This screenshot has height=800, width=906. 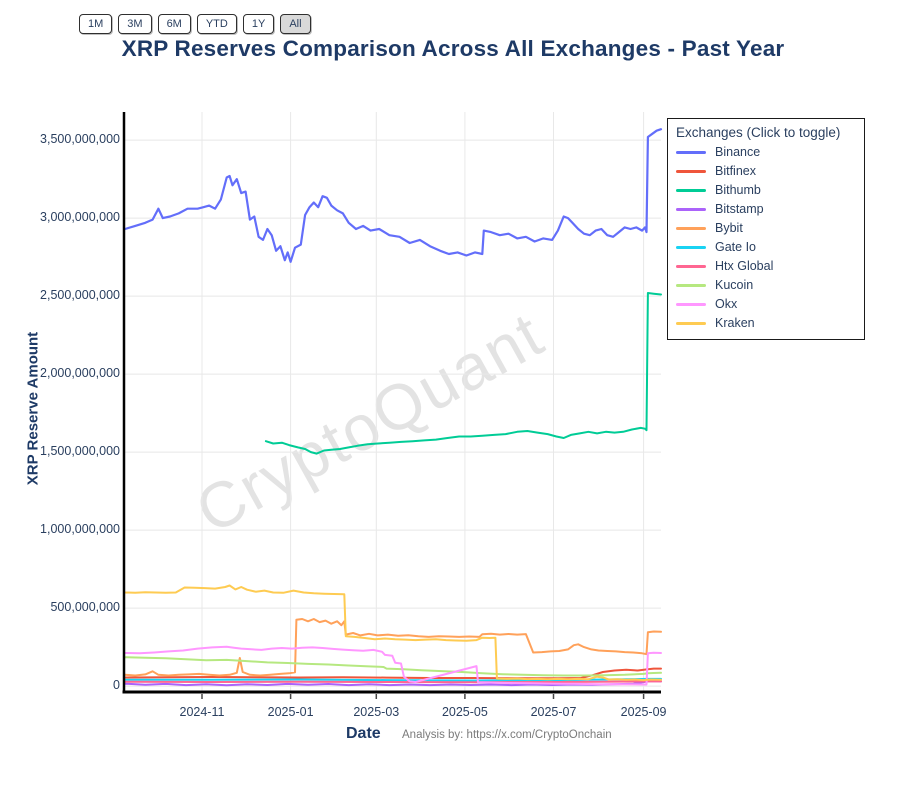 What do you see at coordinates (766, 209) in the screenshot?
I see `legend-item-bitstamp: Bitstamp` at bounding box center [766, 209].